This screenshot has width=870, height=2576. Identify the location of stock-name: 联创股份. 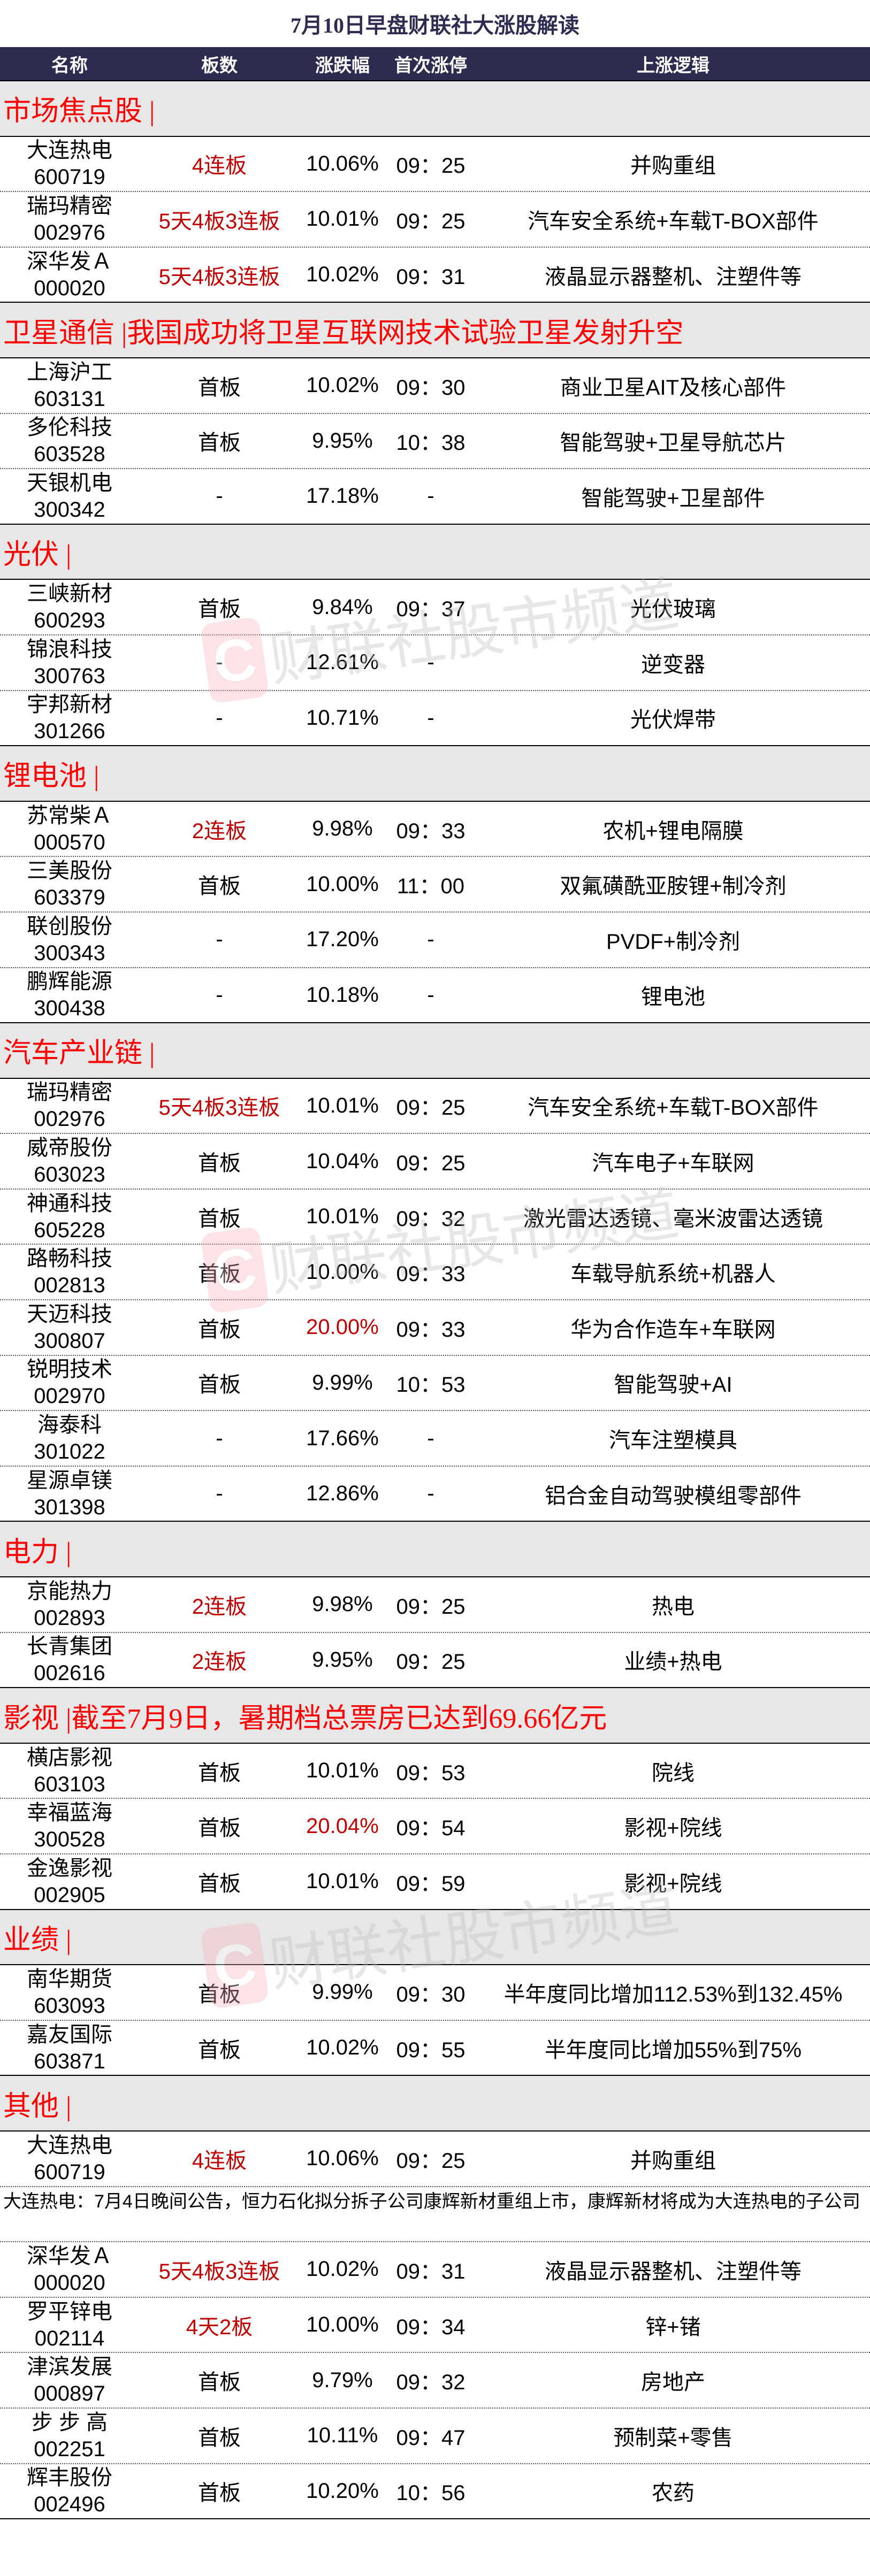
(69, 926).